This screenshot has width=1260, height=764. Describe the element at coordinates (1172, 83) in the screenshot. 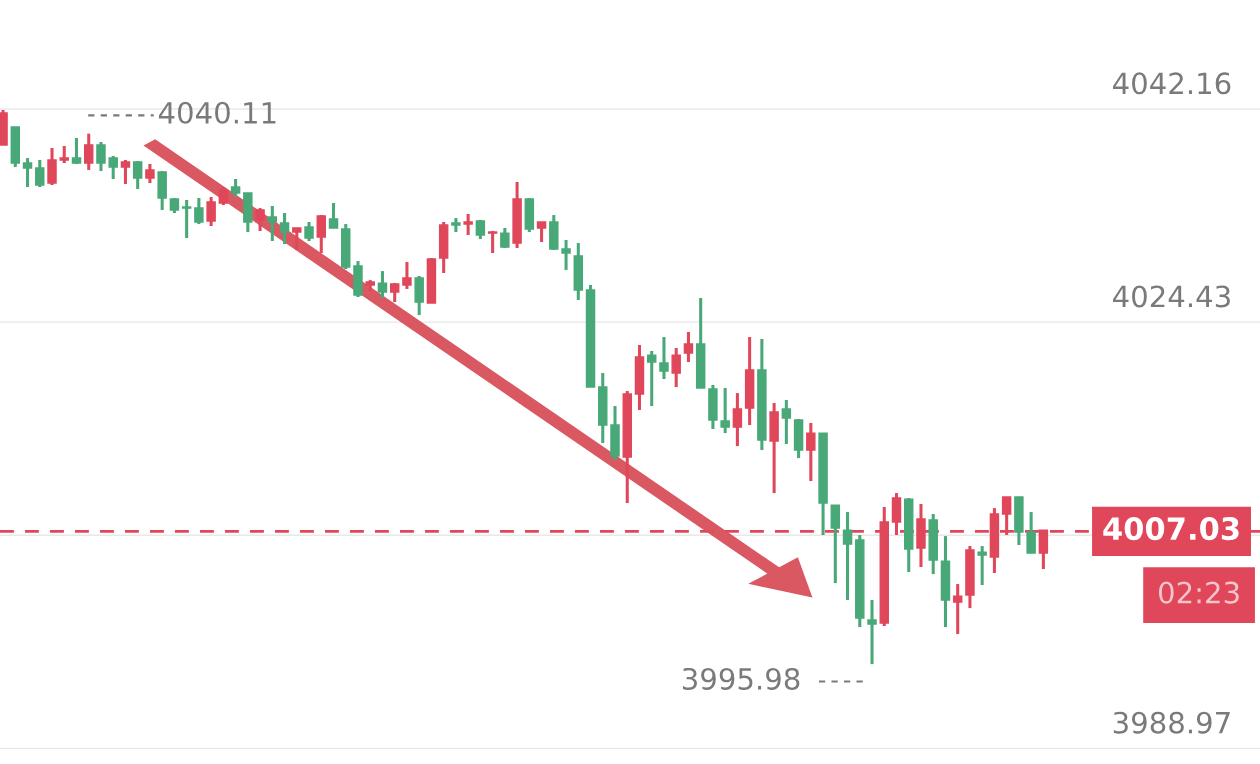

I see `y-tick-label: 4042.16` at that location.